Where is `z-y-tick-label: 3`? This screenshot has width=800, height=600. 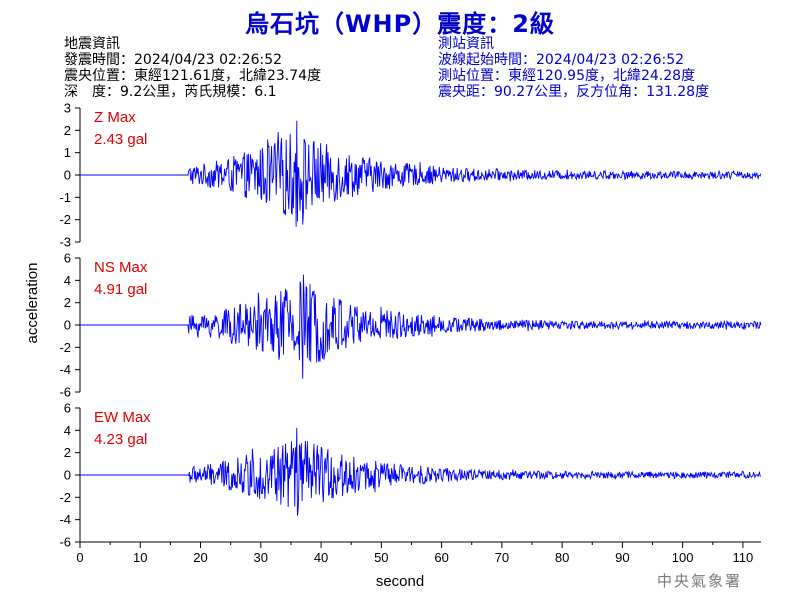 z-y-tick-label: 3 is located at coordinates (67, 108).